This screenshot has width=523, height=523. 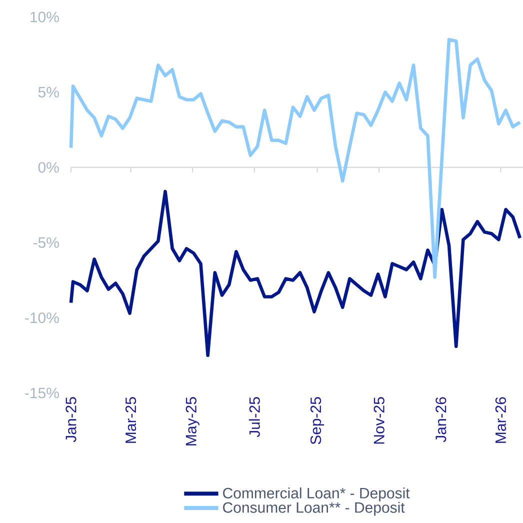 I want to click on x-tick-label: Nov-25, so click(x=379, y=420).